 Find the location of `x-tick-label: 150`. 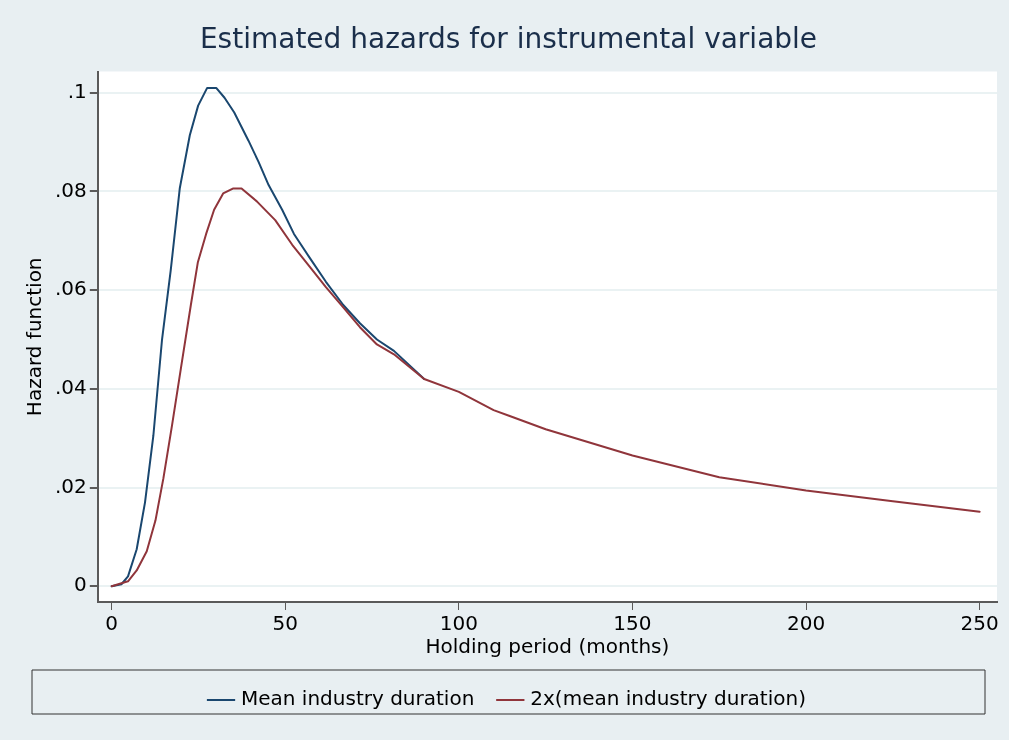

x-tick-label: 150 is located at coordinates (632, 623).